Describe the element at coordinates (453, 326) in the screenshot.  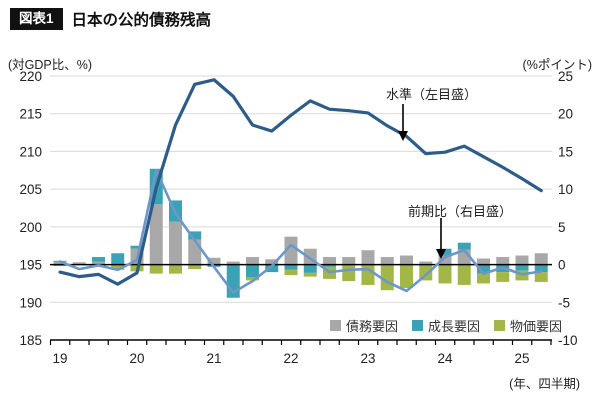
I see `legend-label-growth: 成長要因` at that location.